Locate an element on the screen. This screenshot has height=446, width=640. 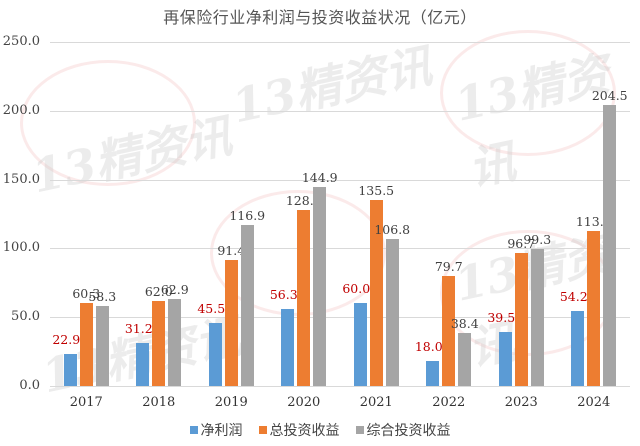
data-label: 31.2 is located at coordinates (138, 329).